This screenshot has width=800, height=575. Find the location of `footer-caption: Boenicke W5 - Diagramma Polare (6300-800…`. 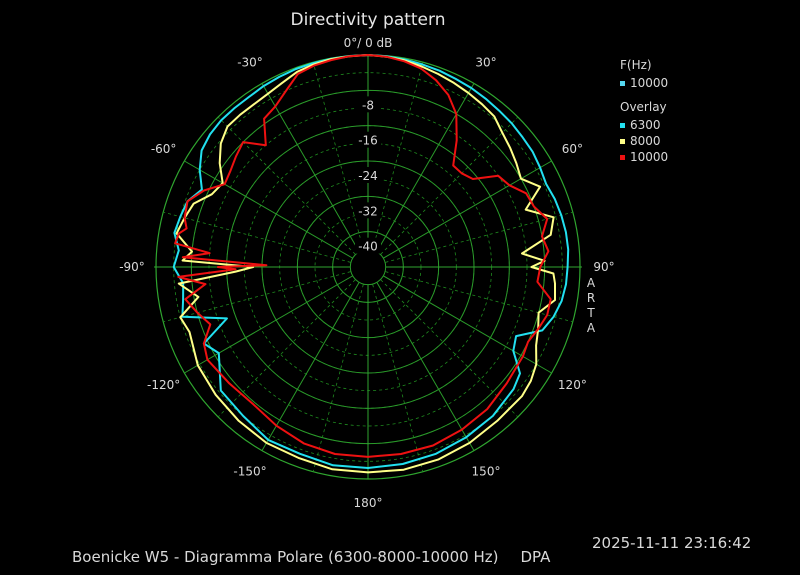

footer-caption: Boenicke W5 - Diagramma Polare (6300-800… is located at coordinates (285, 557).